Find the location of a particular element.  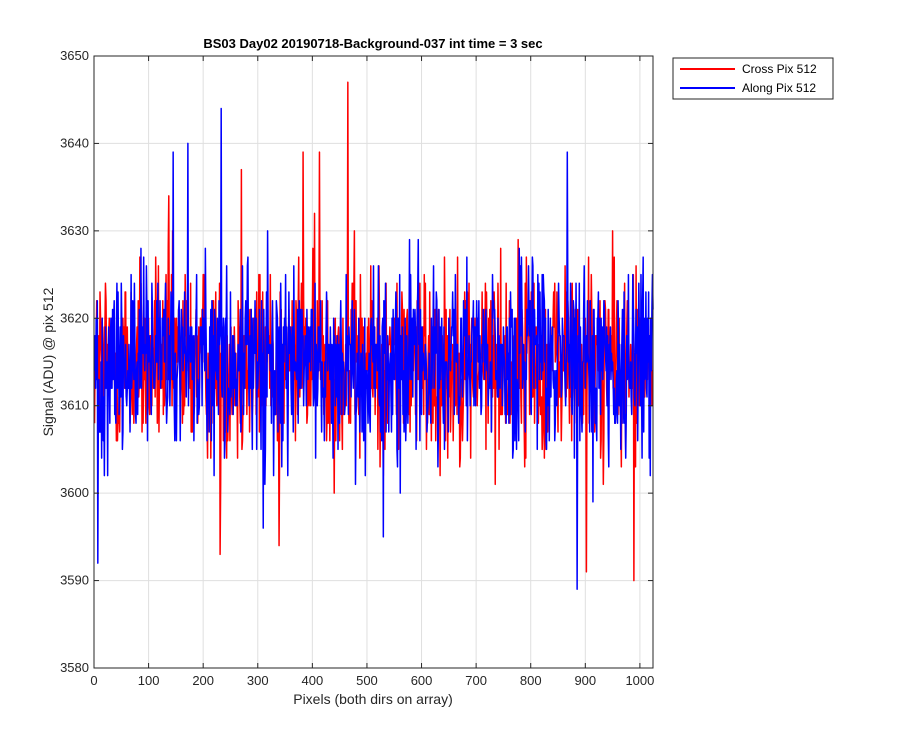

y-tick-labels: 3580 3590 3600 3610 3620 3630 3640 3650 is located at coordinates (74, 361).